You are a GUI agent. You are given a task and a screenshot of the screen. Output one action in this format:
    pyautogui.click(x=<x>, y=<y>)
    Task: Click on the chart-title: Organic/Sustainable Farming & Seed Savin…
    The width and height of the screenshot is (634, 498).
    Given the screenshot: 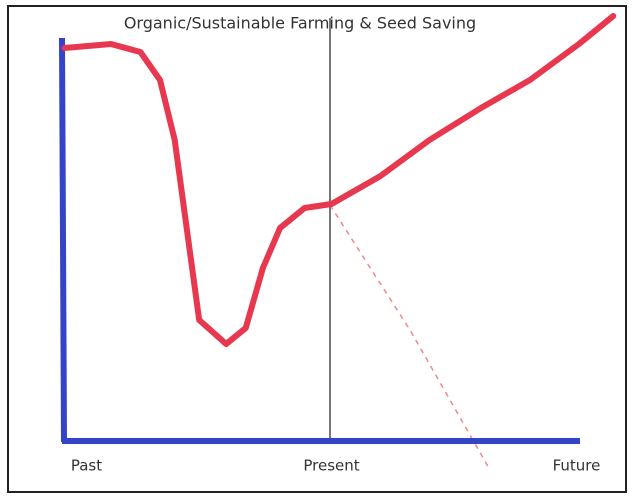 What is the action you would take?
    pyautogui.click(x=300, y=23)
    